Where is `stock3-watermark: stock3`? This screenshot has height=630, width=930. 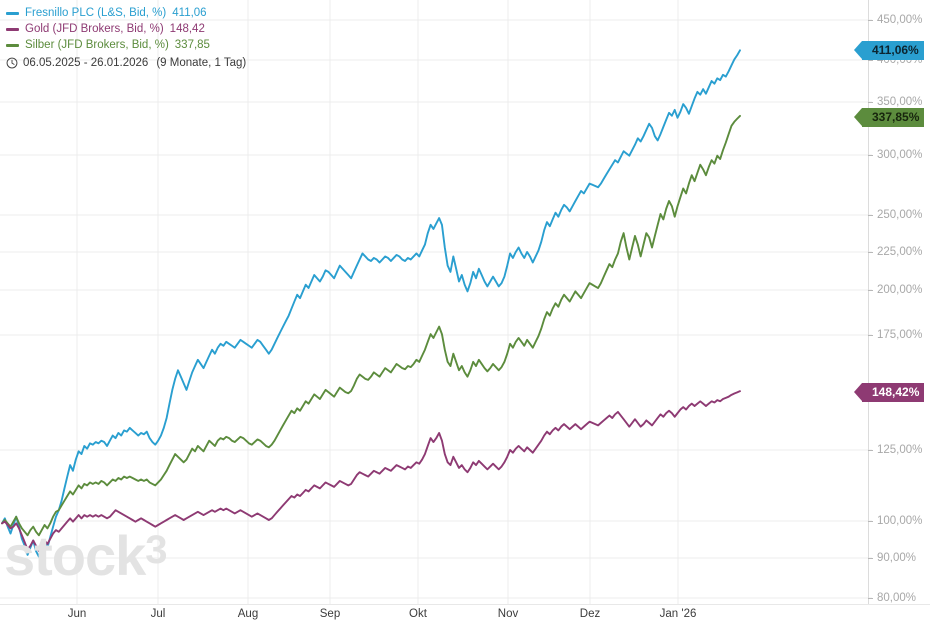
stock3-watermark: stock3 is located at coordinates (86, 556).